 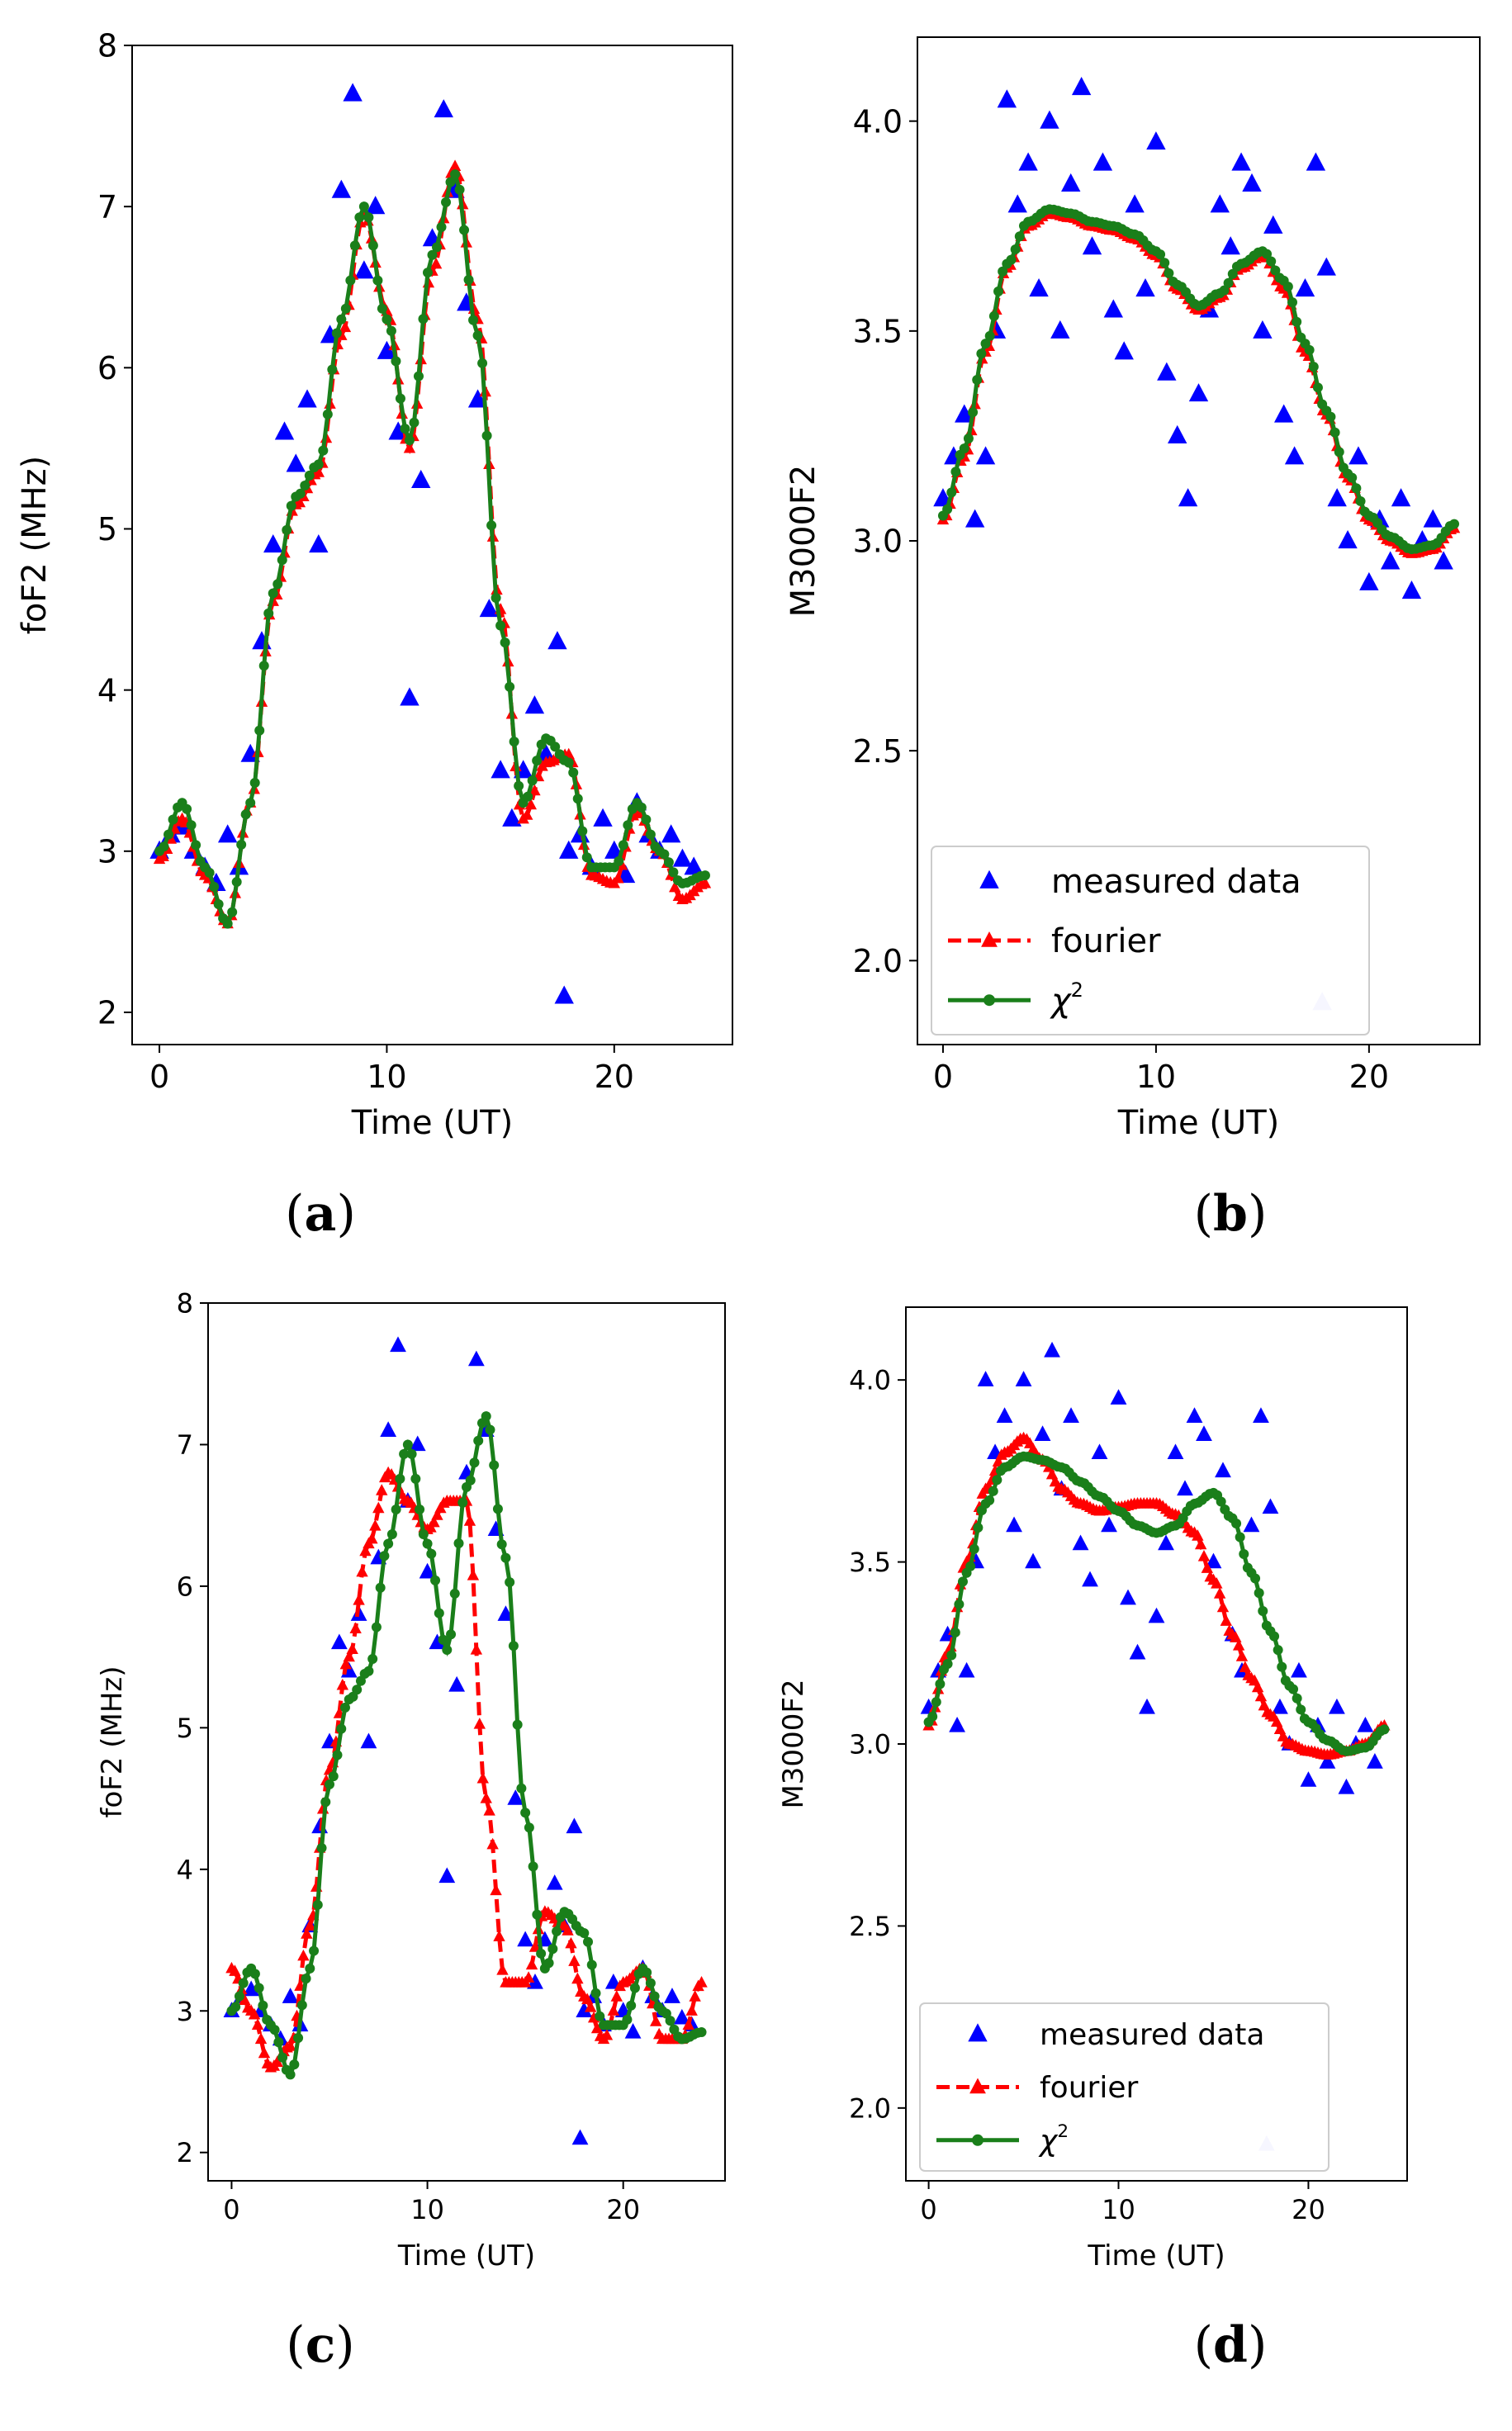 I want to click on panel-label: (c), so click(x=320, y=2345).